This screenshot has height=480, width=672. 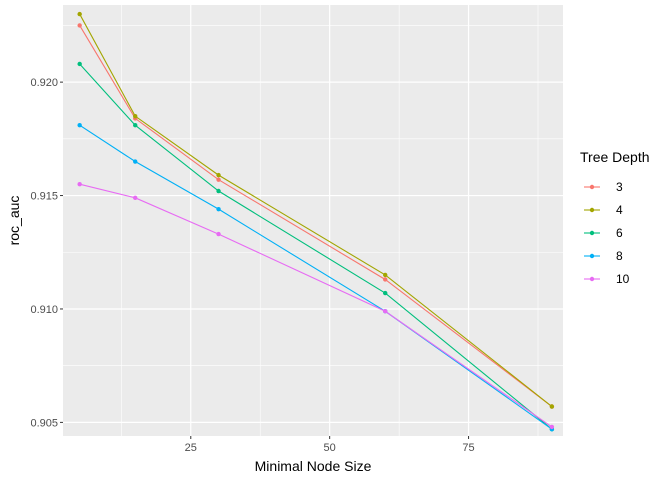 What do you see at coordinates (44, 423) in the screenshot?
I see `y-tick-label: 0.905` at bounding box center [44, 423].